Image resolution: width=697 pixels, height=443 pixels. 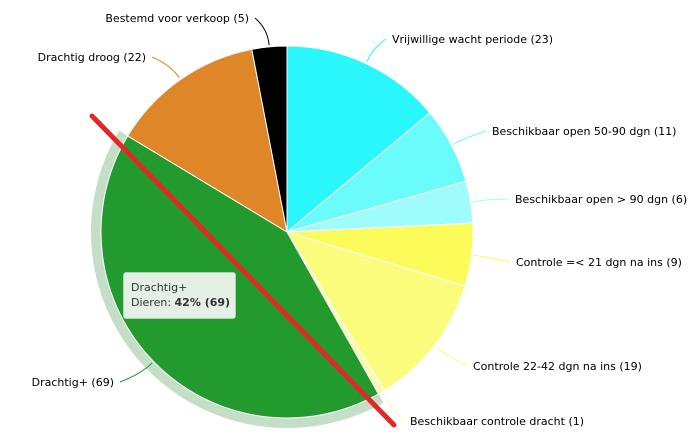 What do you see at coordinates (491, 200) in the screenshot?
I see `connector-beschikbaar-open-90-dgn` at bounding box center [491, 200].